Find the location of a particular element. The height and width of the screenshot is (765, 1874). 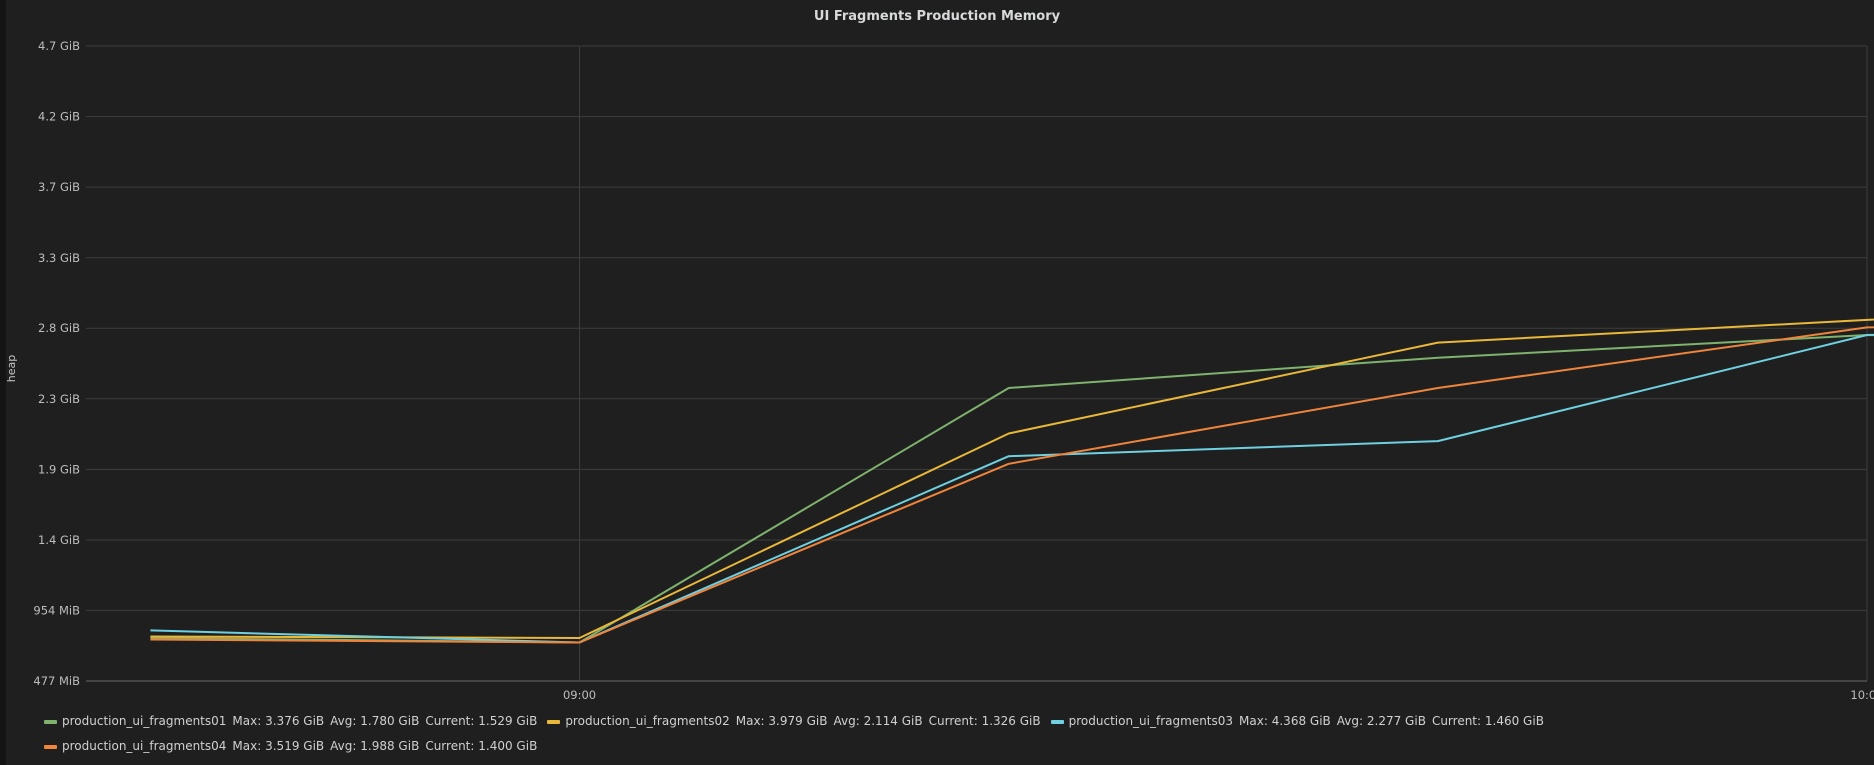

legend-avg-value: 1.780 GiB is located at coordinates (390, 721).